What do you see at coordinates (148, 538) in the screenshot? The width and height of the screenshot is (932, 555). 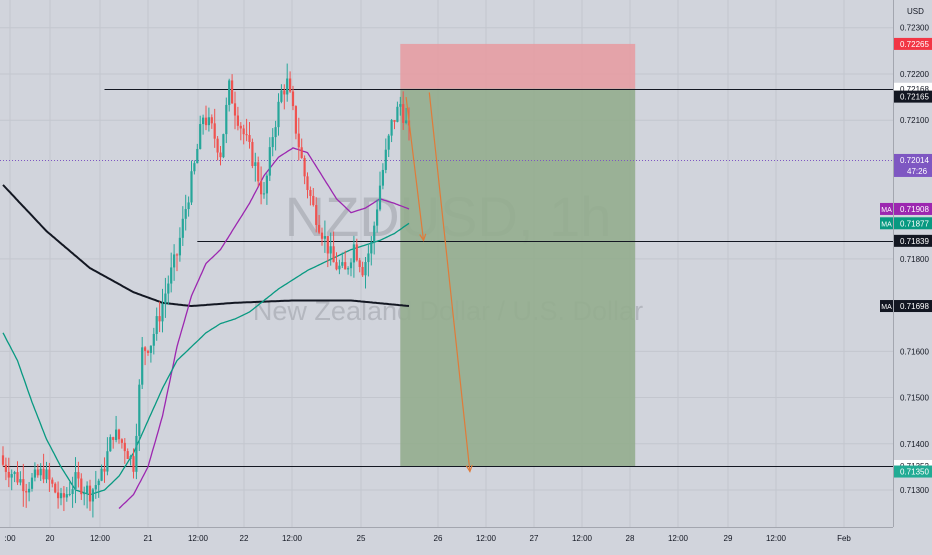 I see `time-tick-label: 21` at bounding box center [148, 538].